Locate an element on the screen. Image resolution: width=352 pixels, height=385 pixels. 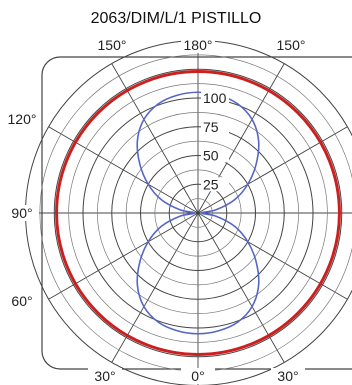
angle-label: 60° is located at coordinates (21, 301).